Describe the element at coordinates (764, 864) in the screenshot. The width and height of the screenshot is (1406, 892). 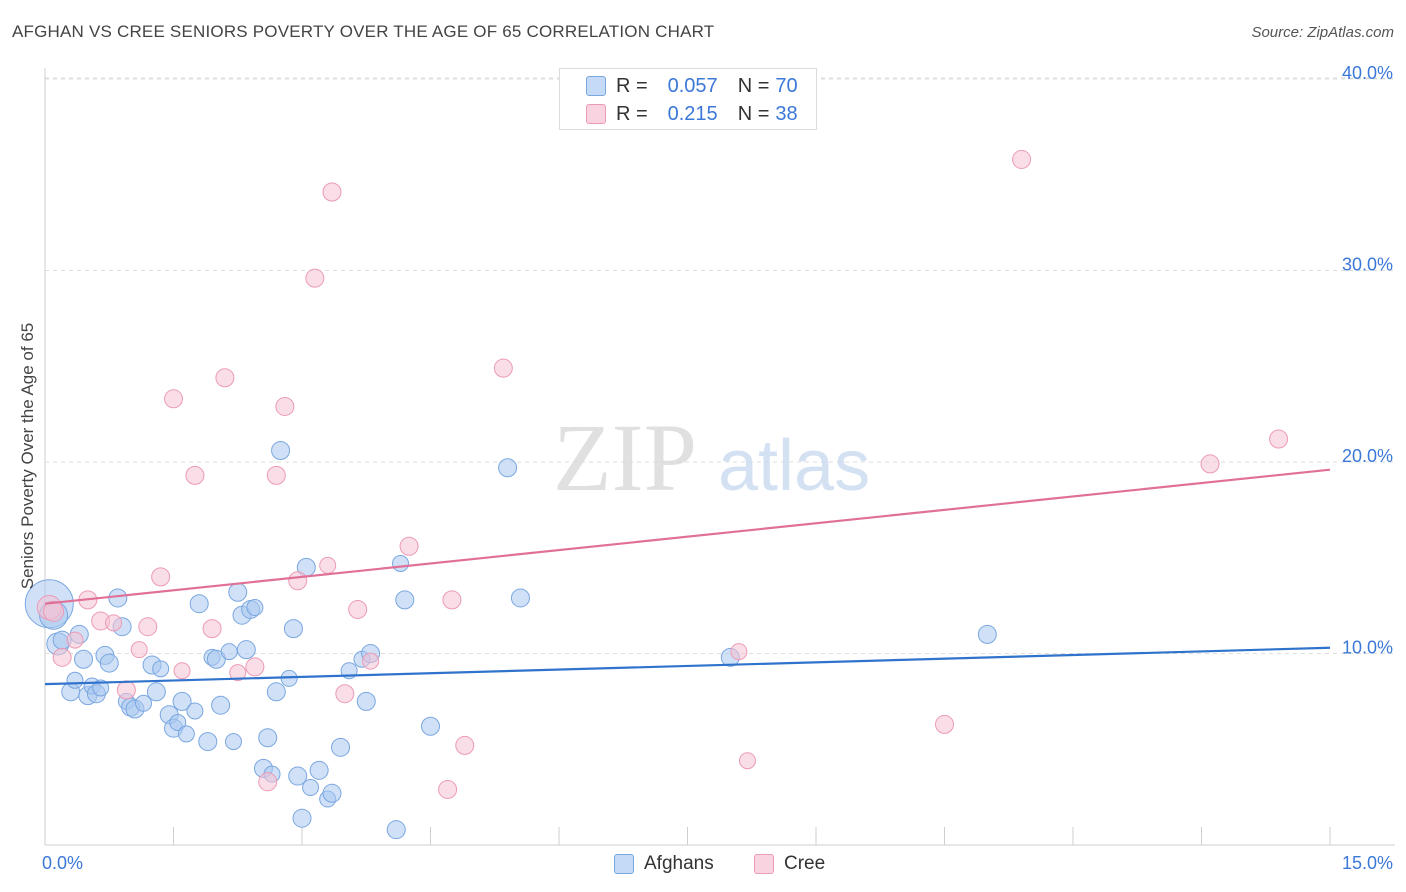
I see `bottom-legend-swatch-cree` at that location.